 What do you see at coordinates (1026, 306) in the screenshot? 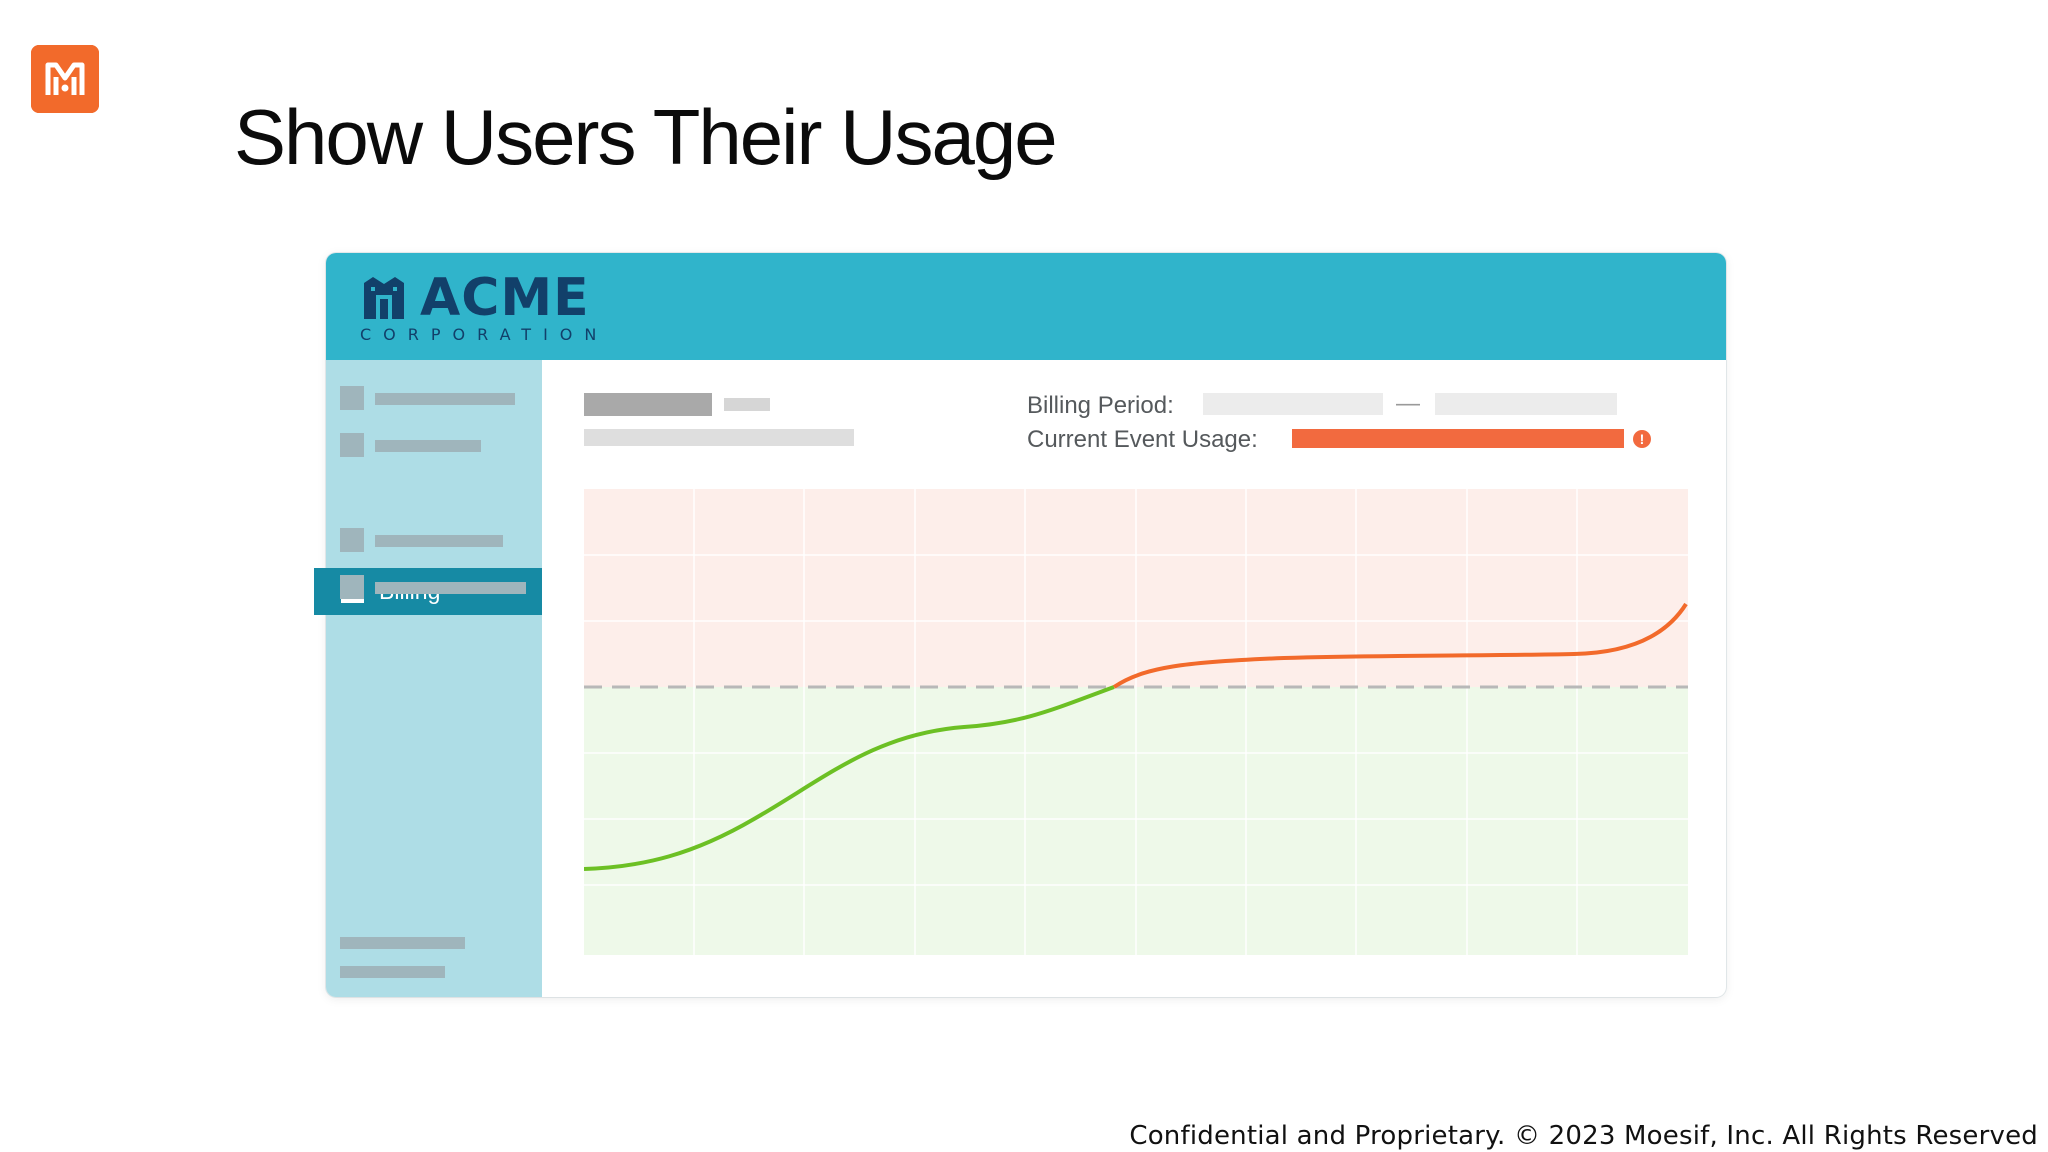
I see `app-header: ACME CORPORATION` at bounding box center [1026, 306].